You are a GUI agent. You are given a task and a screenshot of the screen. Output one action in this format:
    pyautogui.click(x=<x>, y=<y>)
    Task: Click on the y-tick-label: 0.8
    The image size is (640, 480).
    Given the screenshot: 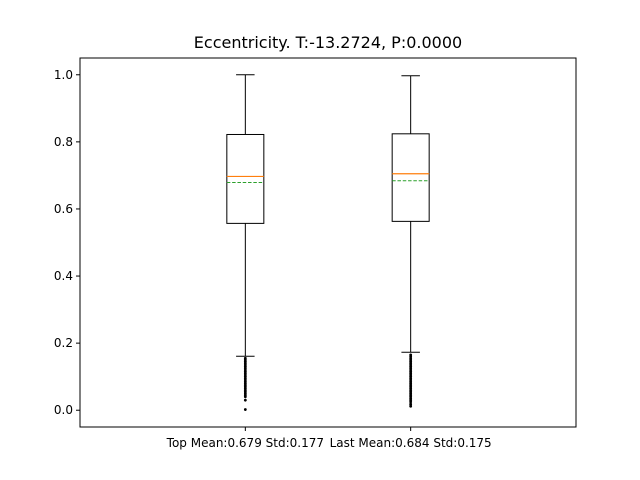 What is the action you would take?
    pyautogui.click(x=63, y=142)
    